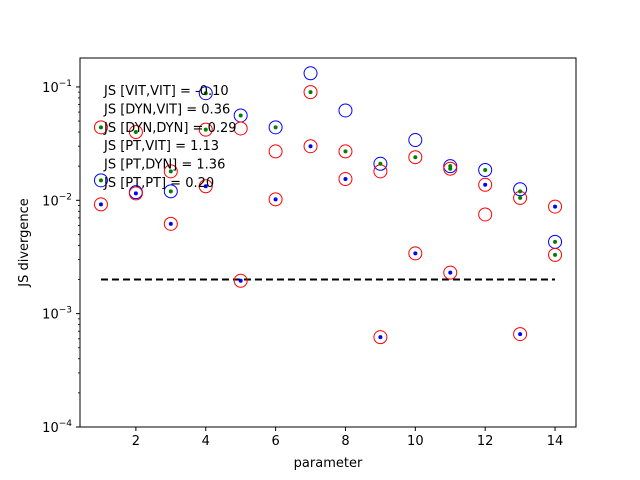 This screenshot has width=640, height=480. I want to click on y-tick-label: 10⁻³, so click(57, 314).